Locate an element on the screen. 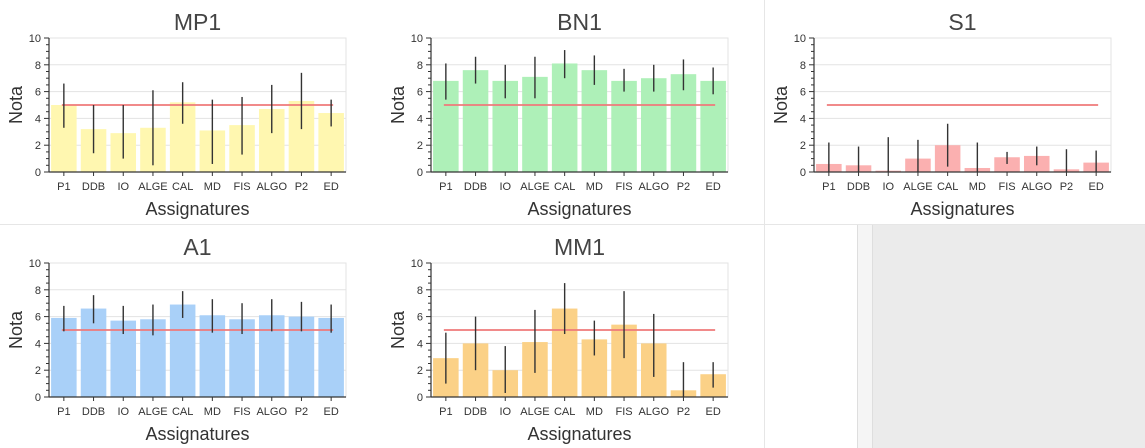 The image size is (1145, 448). chart-1-xtick-label: ALGE is located at coordinates (534, 187).